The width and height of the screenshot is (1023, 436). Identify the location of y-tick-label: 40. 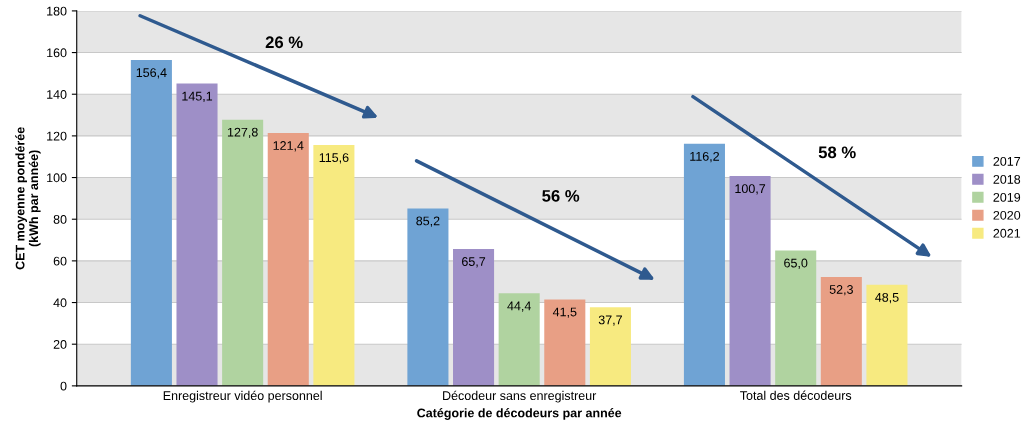
(60, 303).